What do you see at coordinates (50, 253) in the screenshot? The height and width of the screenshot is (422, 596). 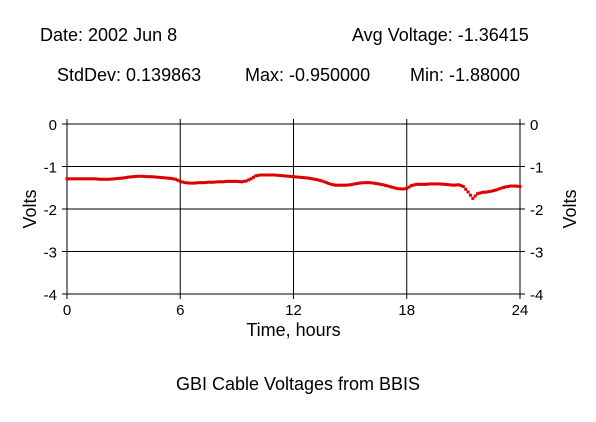 I see `y-tick-label: -3` at bounding box center [50, 253].